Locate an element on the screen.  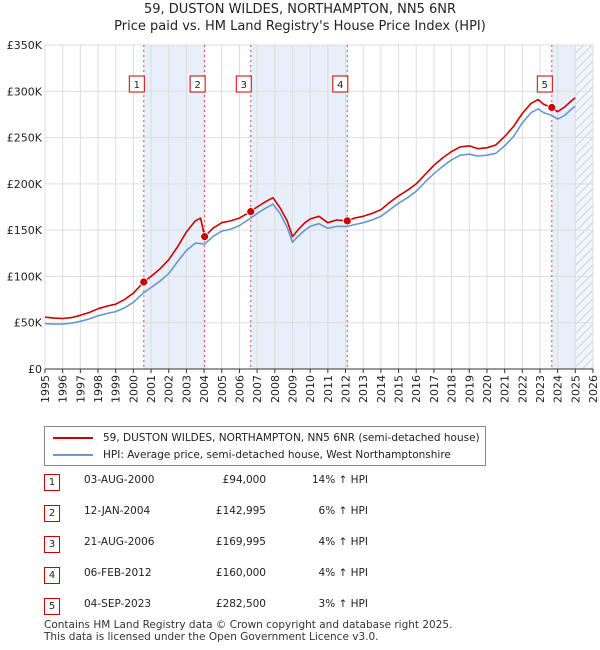
x-tick-label: 2022 is located at coordinates (522, 389).